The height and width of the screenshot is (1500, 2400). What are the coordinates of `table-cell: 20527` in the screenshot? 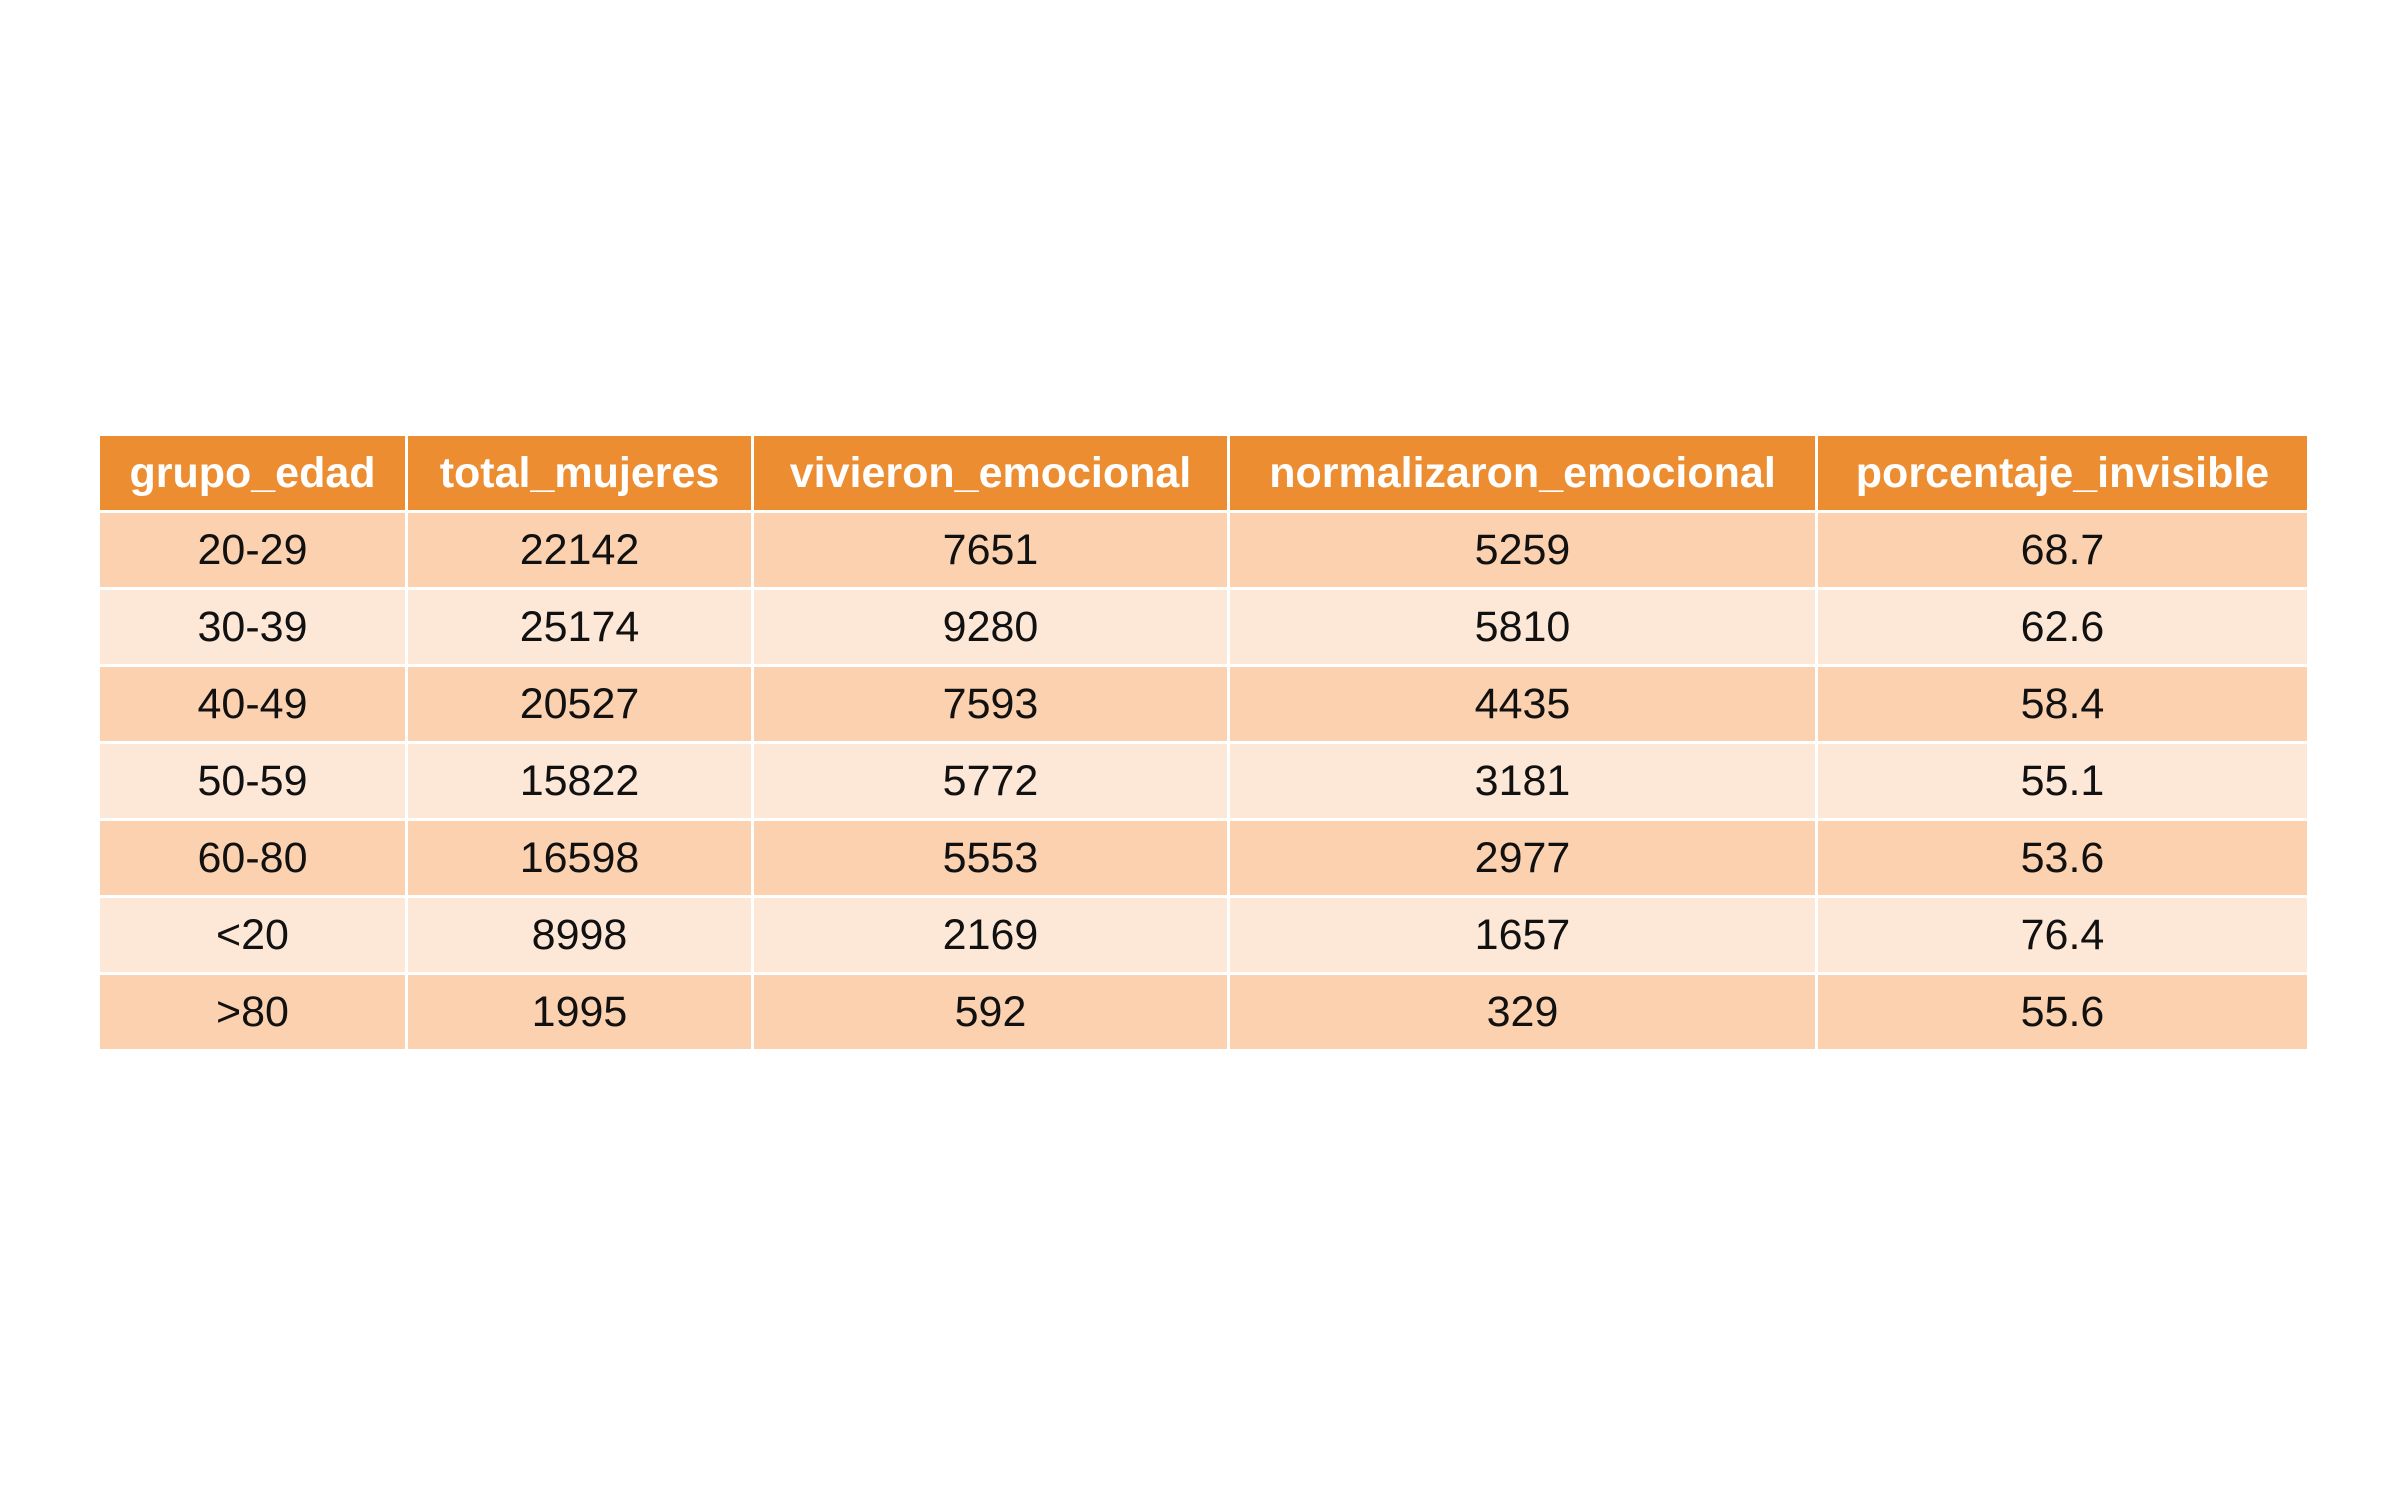 It's located at (579, 704).